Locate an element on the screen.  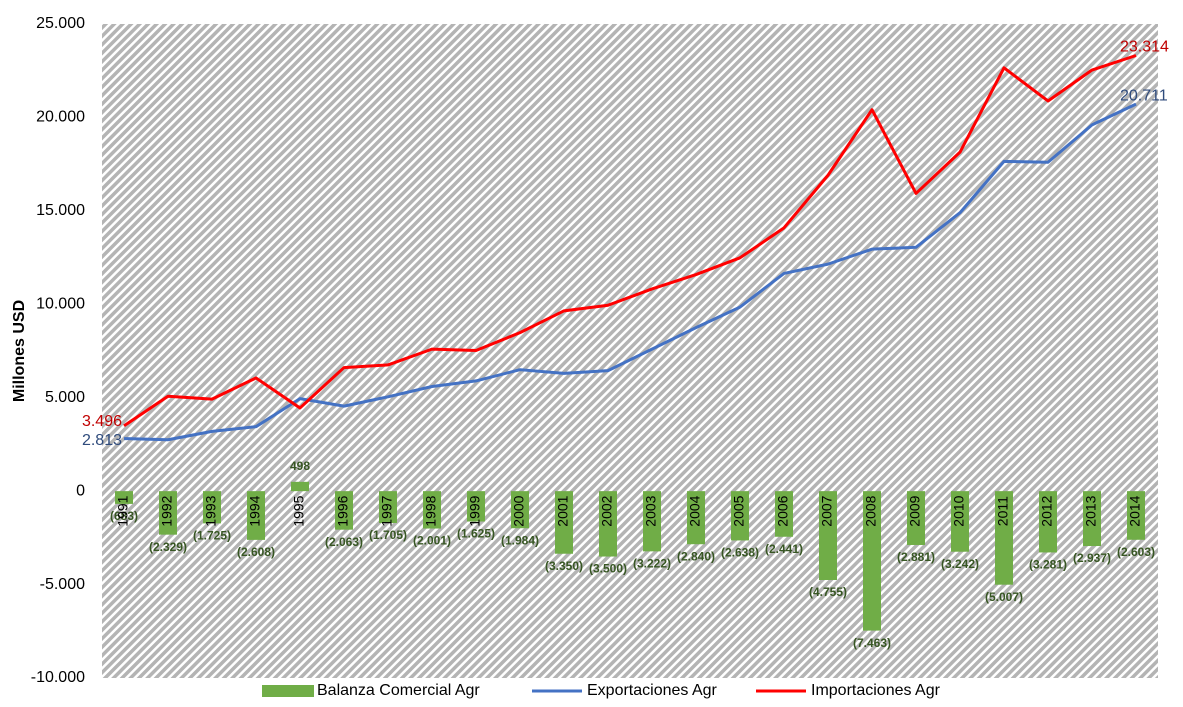
x-tick-label: 1995 is located at coordinates (299, 510).